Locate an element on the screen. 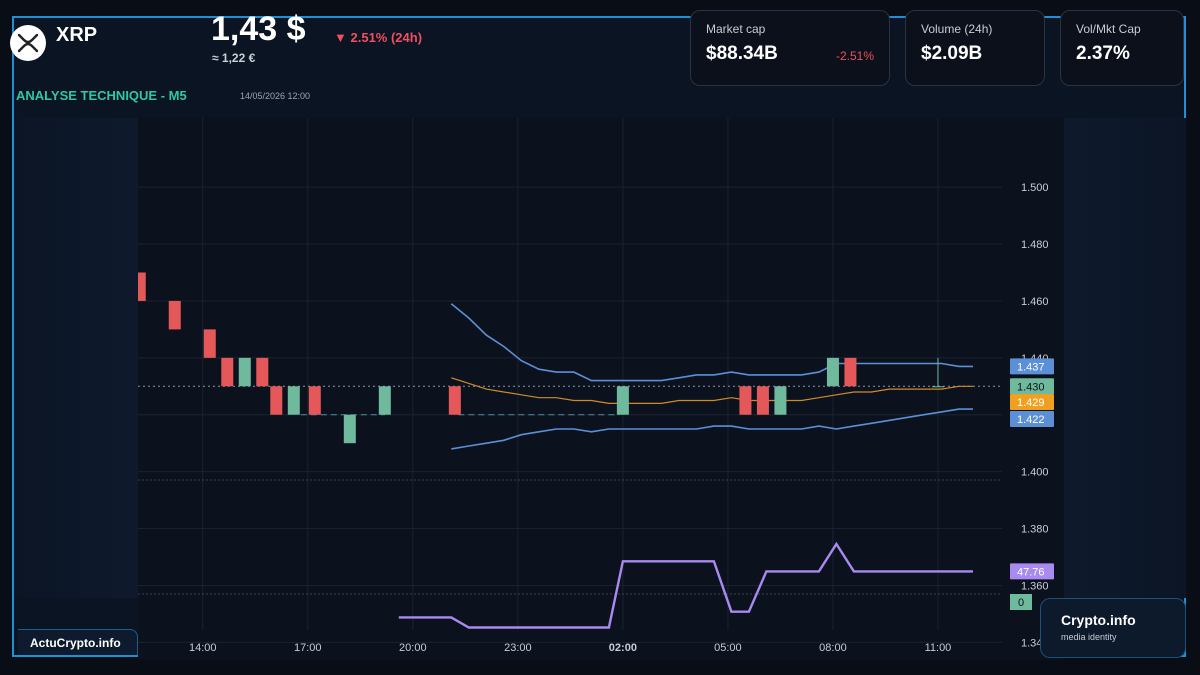 Image resolution: width=1200 pixels, height=675 pixels. analysis-title: ANALYSE TECHNIQUE - M5 is located at coordinates (101, 95).